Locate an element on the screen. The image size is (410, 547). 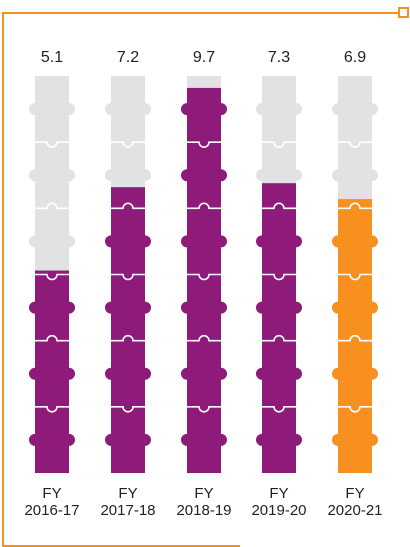
category-label: FY 2018-19 is located at coordinates (204, 502).